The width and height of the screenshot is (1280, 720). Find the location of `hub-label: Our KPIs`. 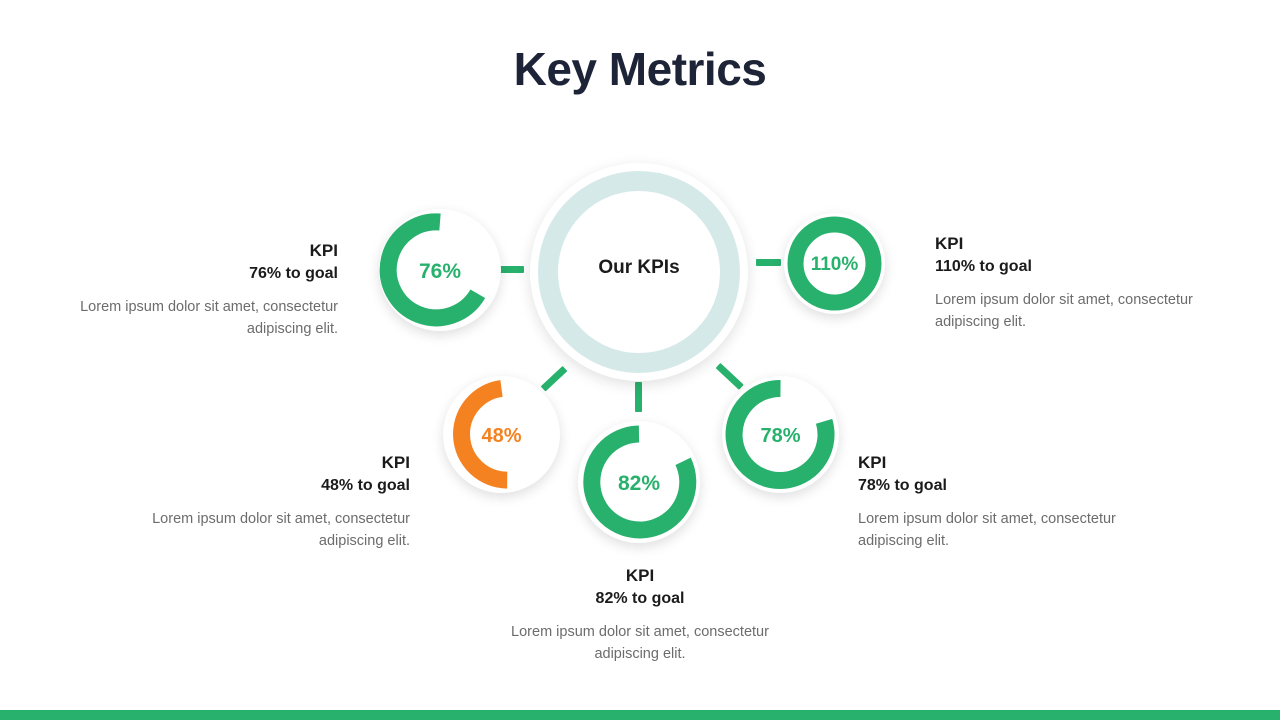

hub-label: Our KPIs is located at coordinates (639, 267).